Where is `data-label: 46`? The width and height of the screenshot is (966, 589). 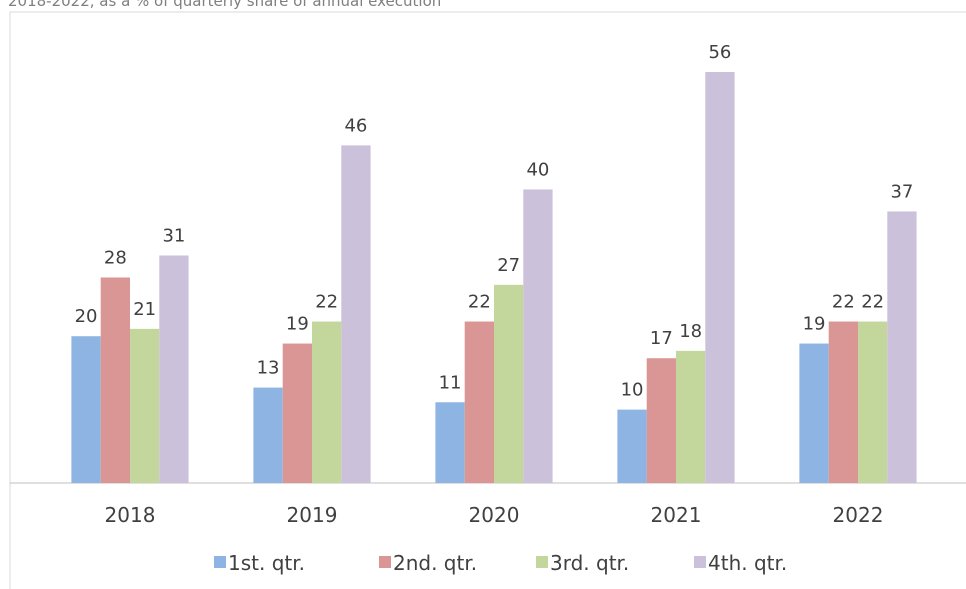 data-label: 46 is located at coordinates (355, 125).